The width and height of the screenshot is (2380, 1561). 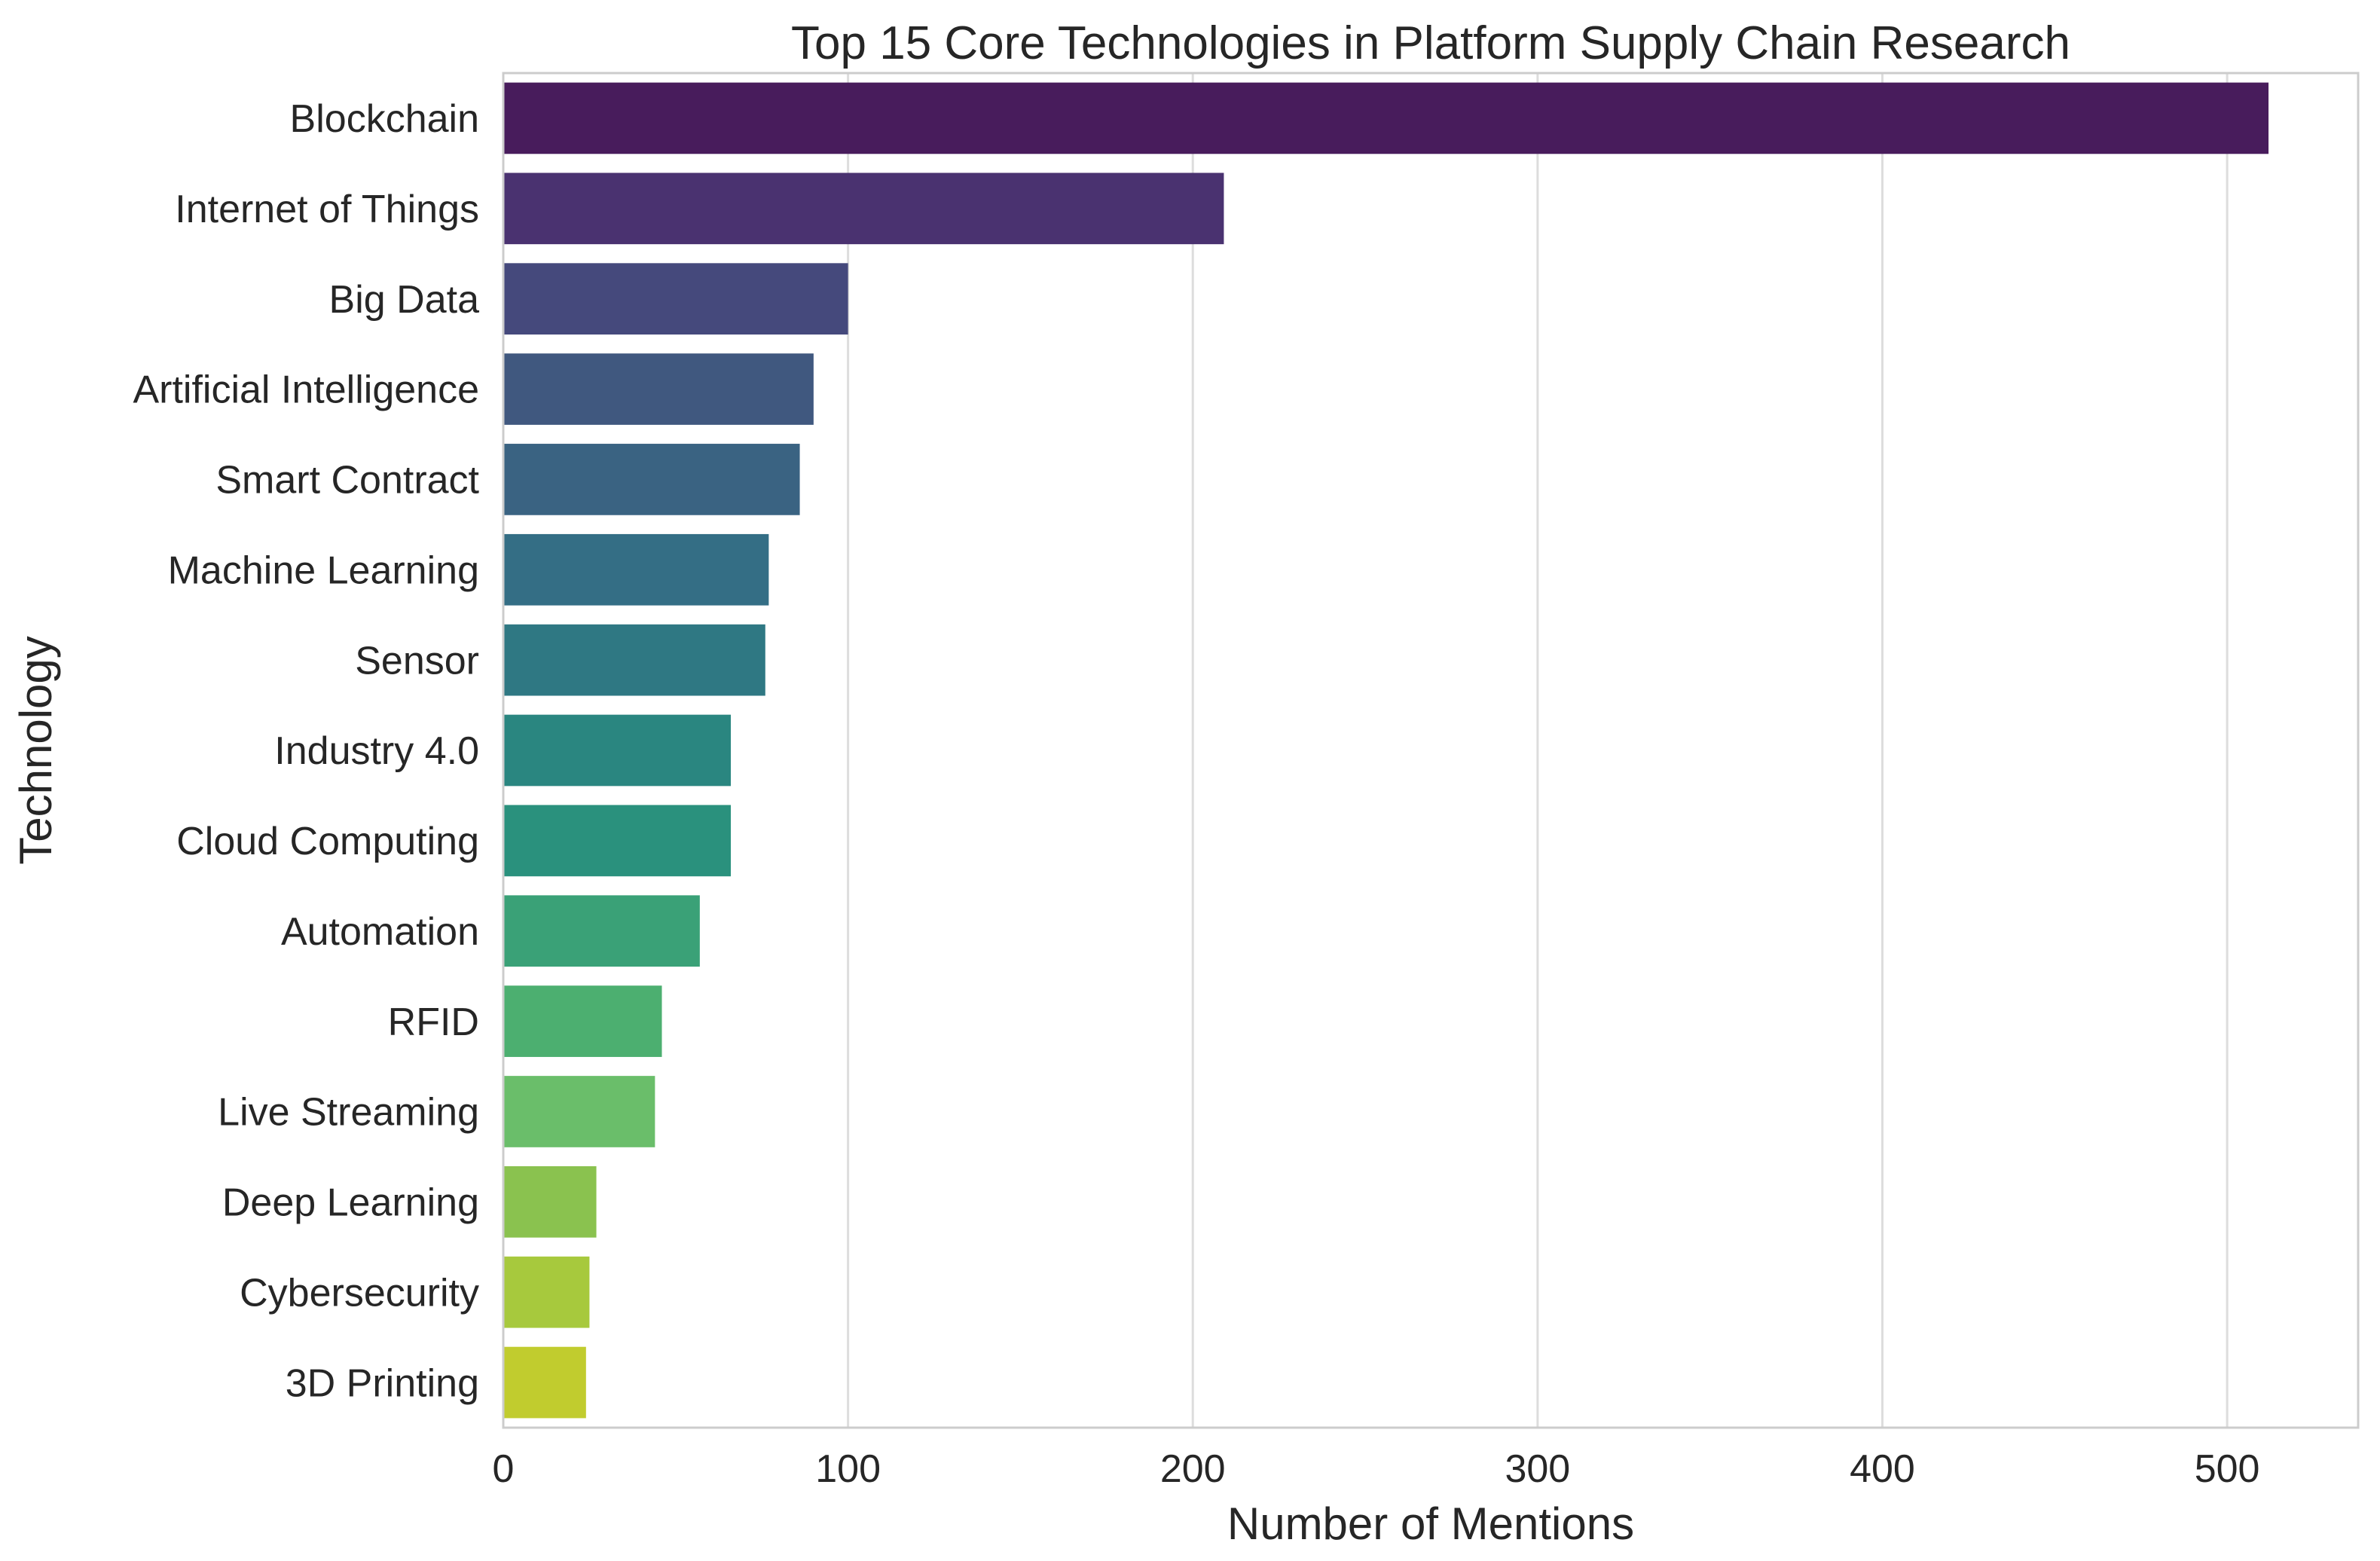 I want to click on y-tick-label: Sensor, so click(x=417, y=661).